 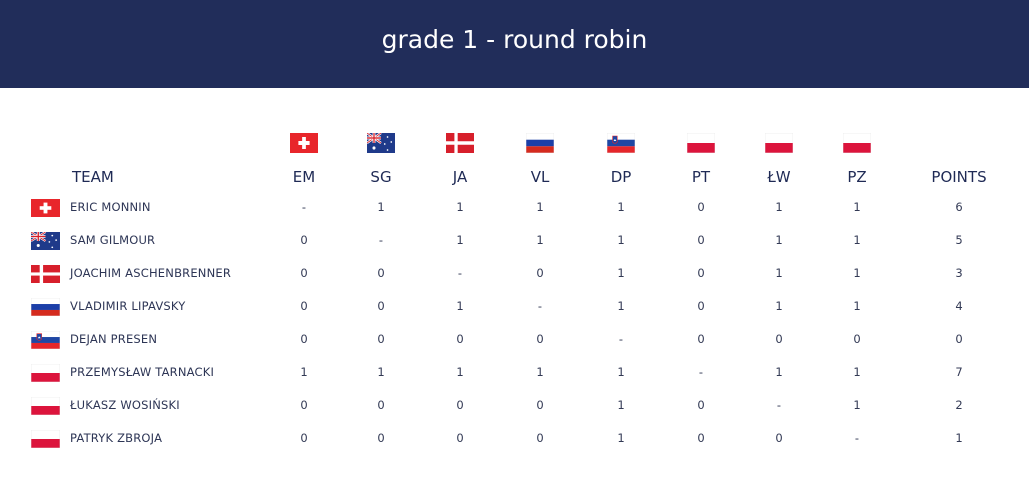 I want to click on table-row: PRZEMYSŁAW TARNACKI 1 1 1 1 1 - 1 1 7, so click(x=514, y=380).